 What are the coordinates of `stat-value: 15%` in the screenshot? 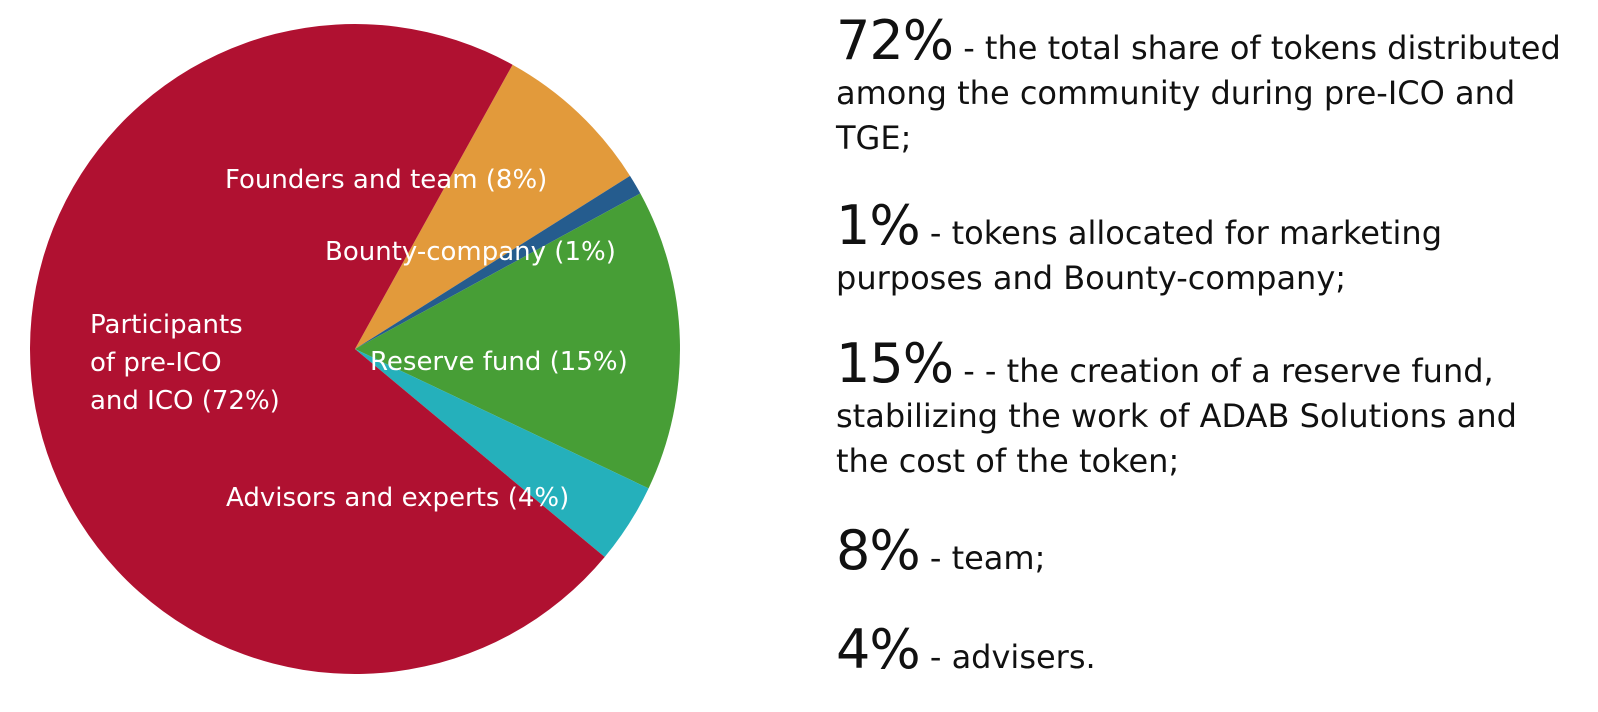 It's located at (895, 363).